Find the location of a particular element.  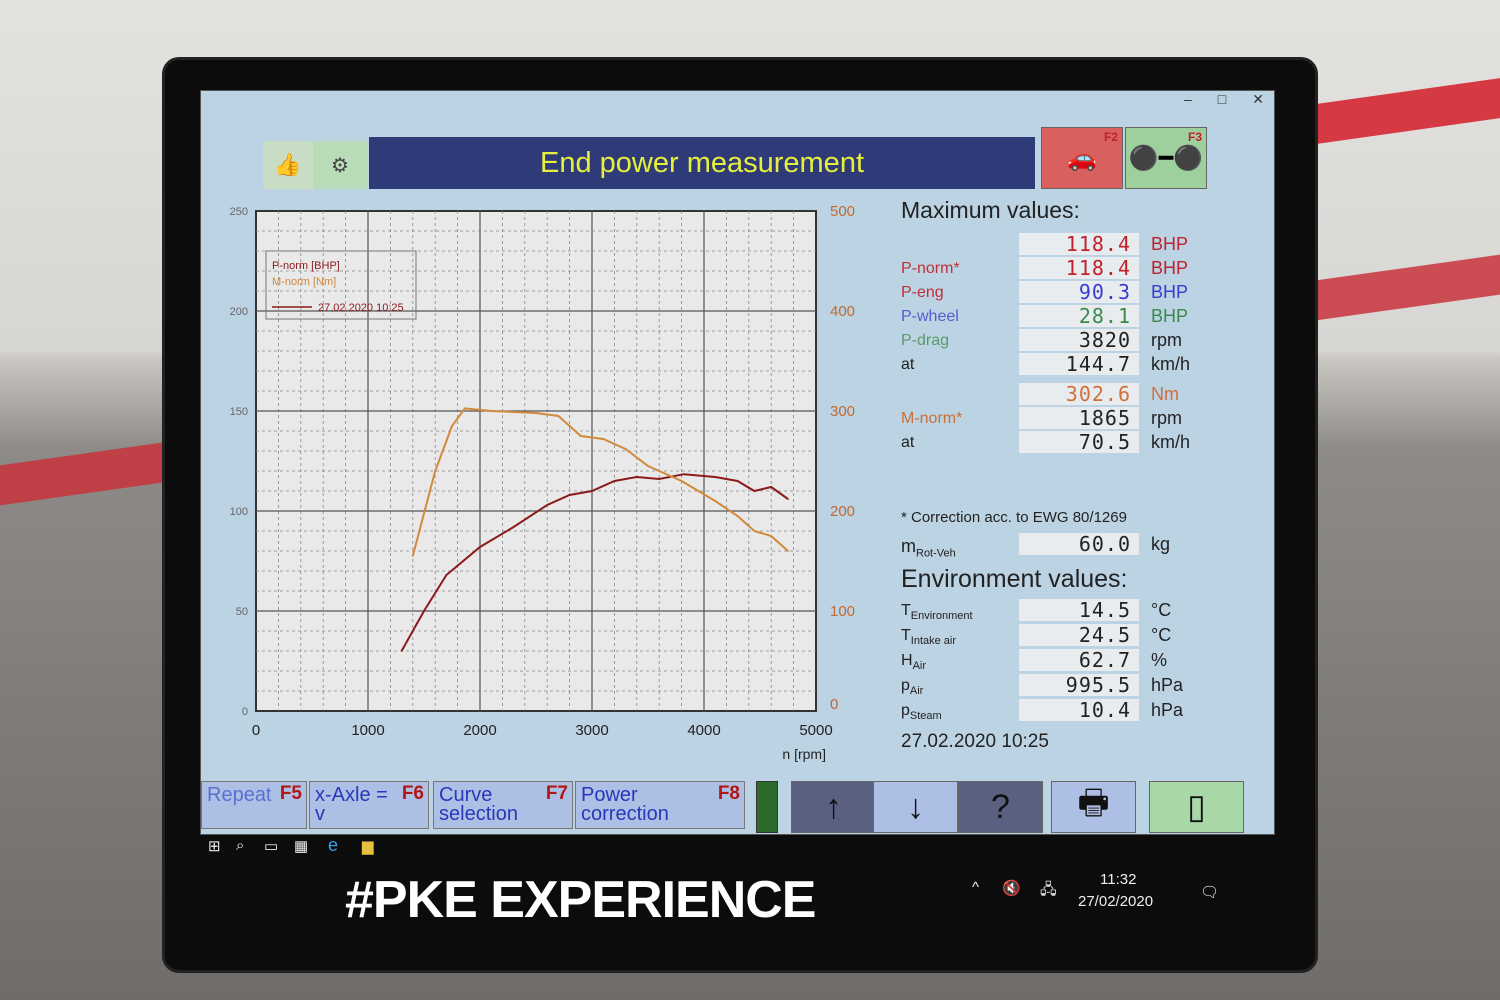

function-button-f7: Curve selection F7 is located at coordinates (503, 805).